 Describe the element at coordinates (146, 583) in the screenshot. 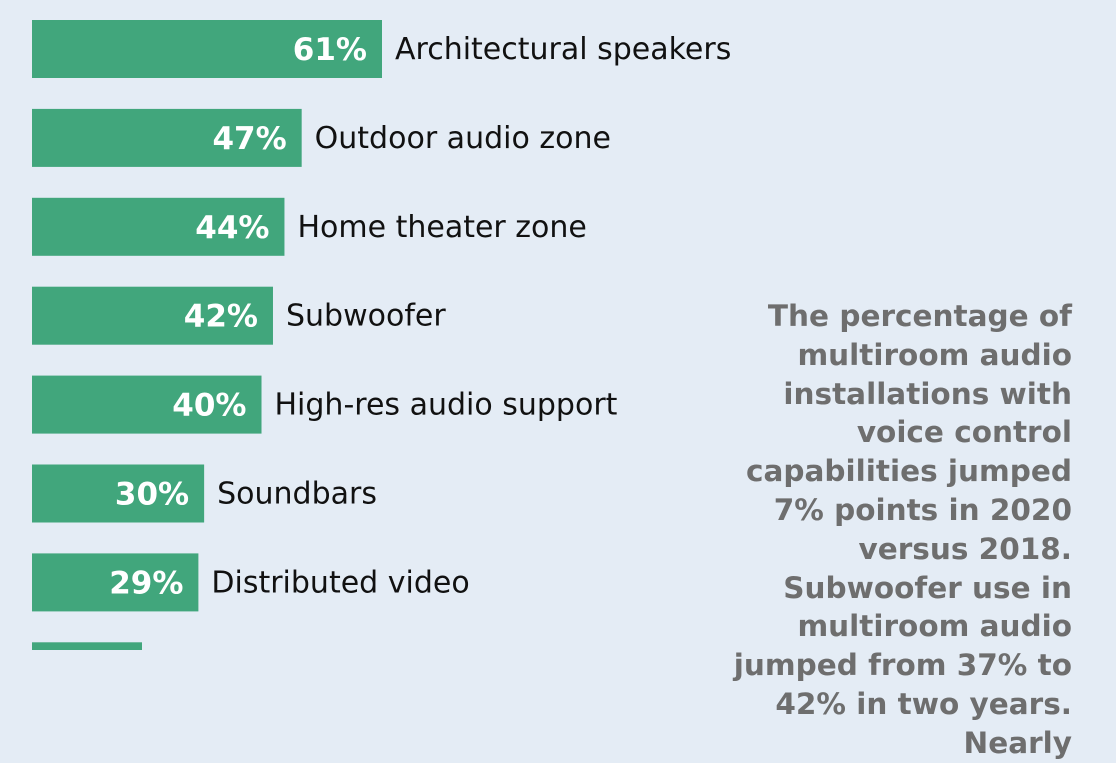

I see `bar-value-label: 29%` at that location.